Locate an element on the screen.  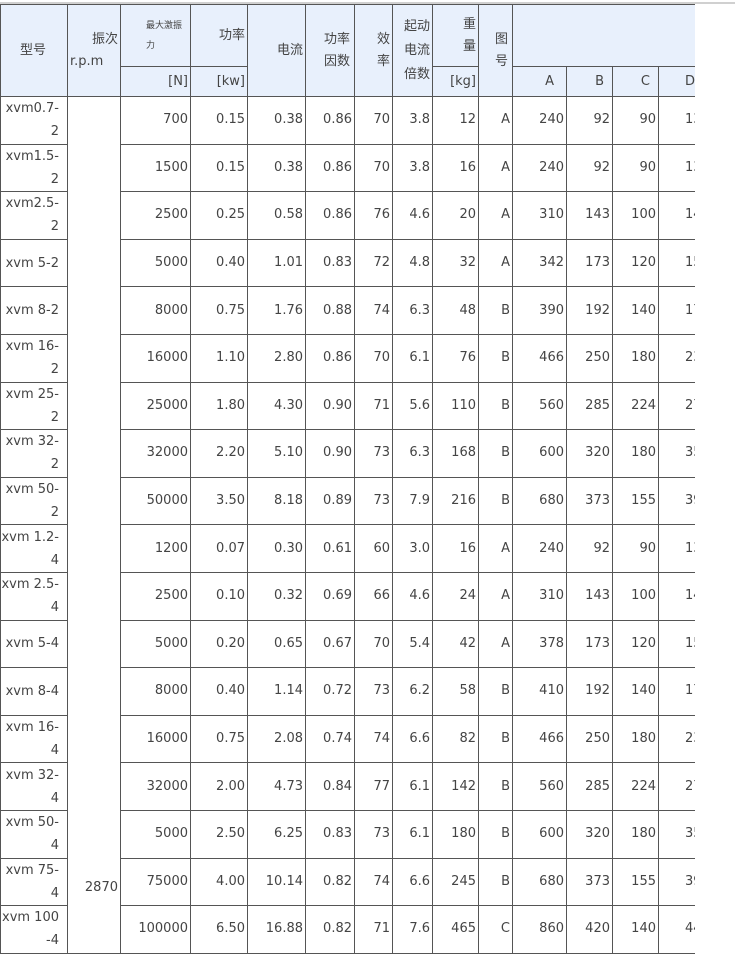
cell-dim-d: 130 is located at coordinates (676, 548).